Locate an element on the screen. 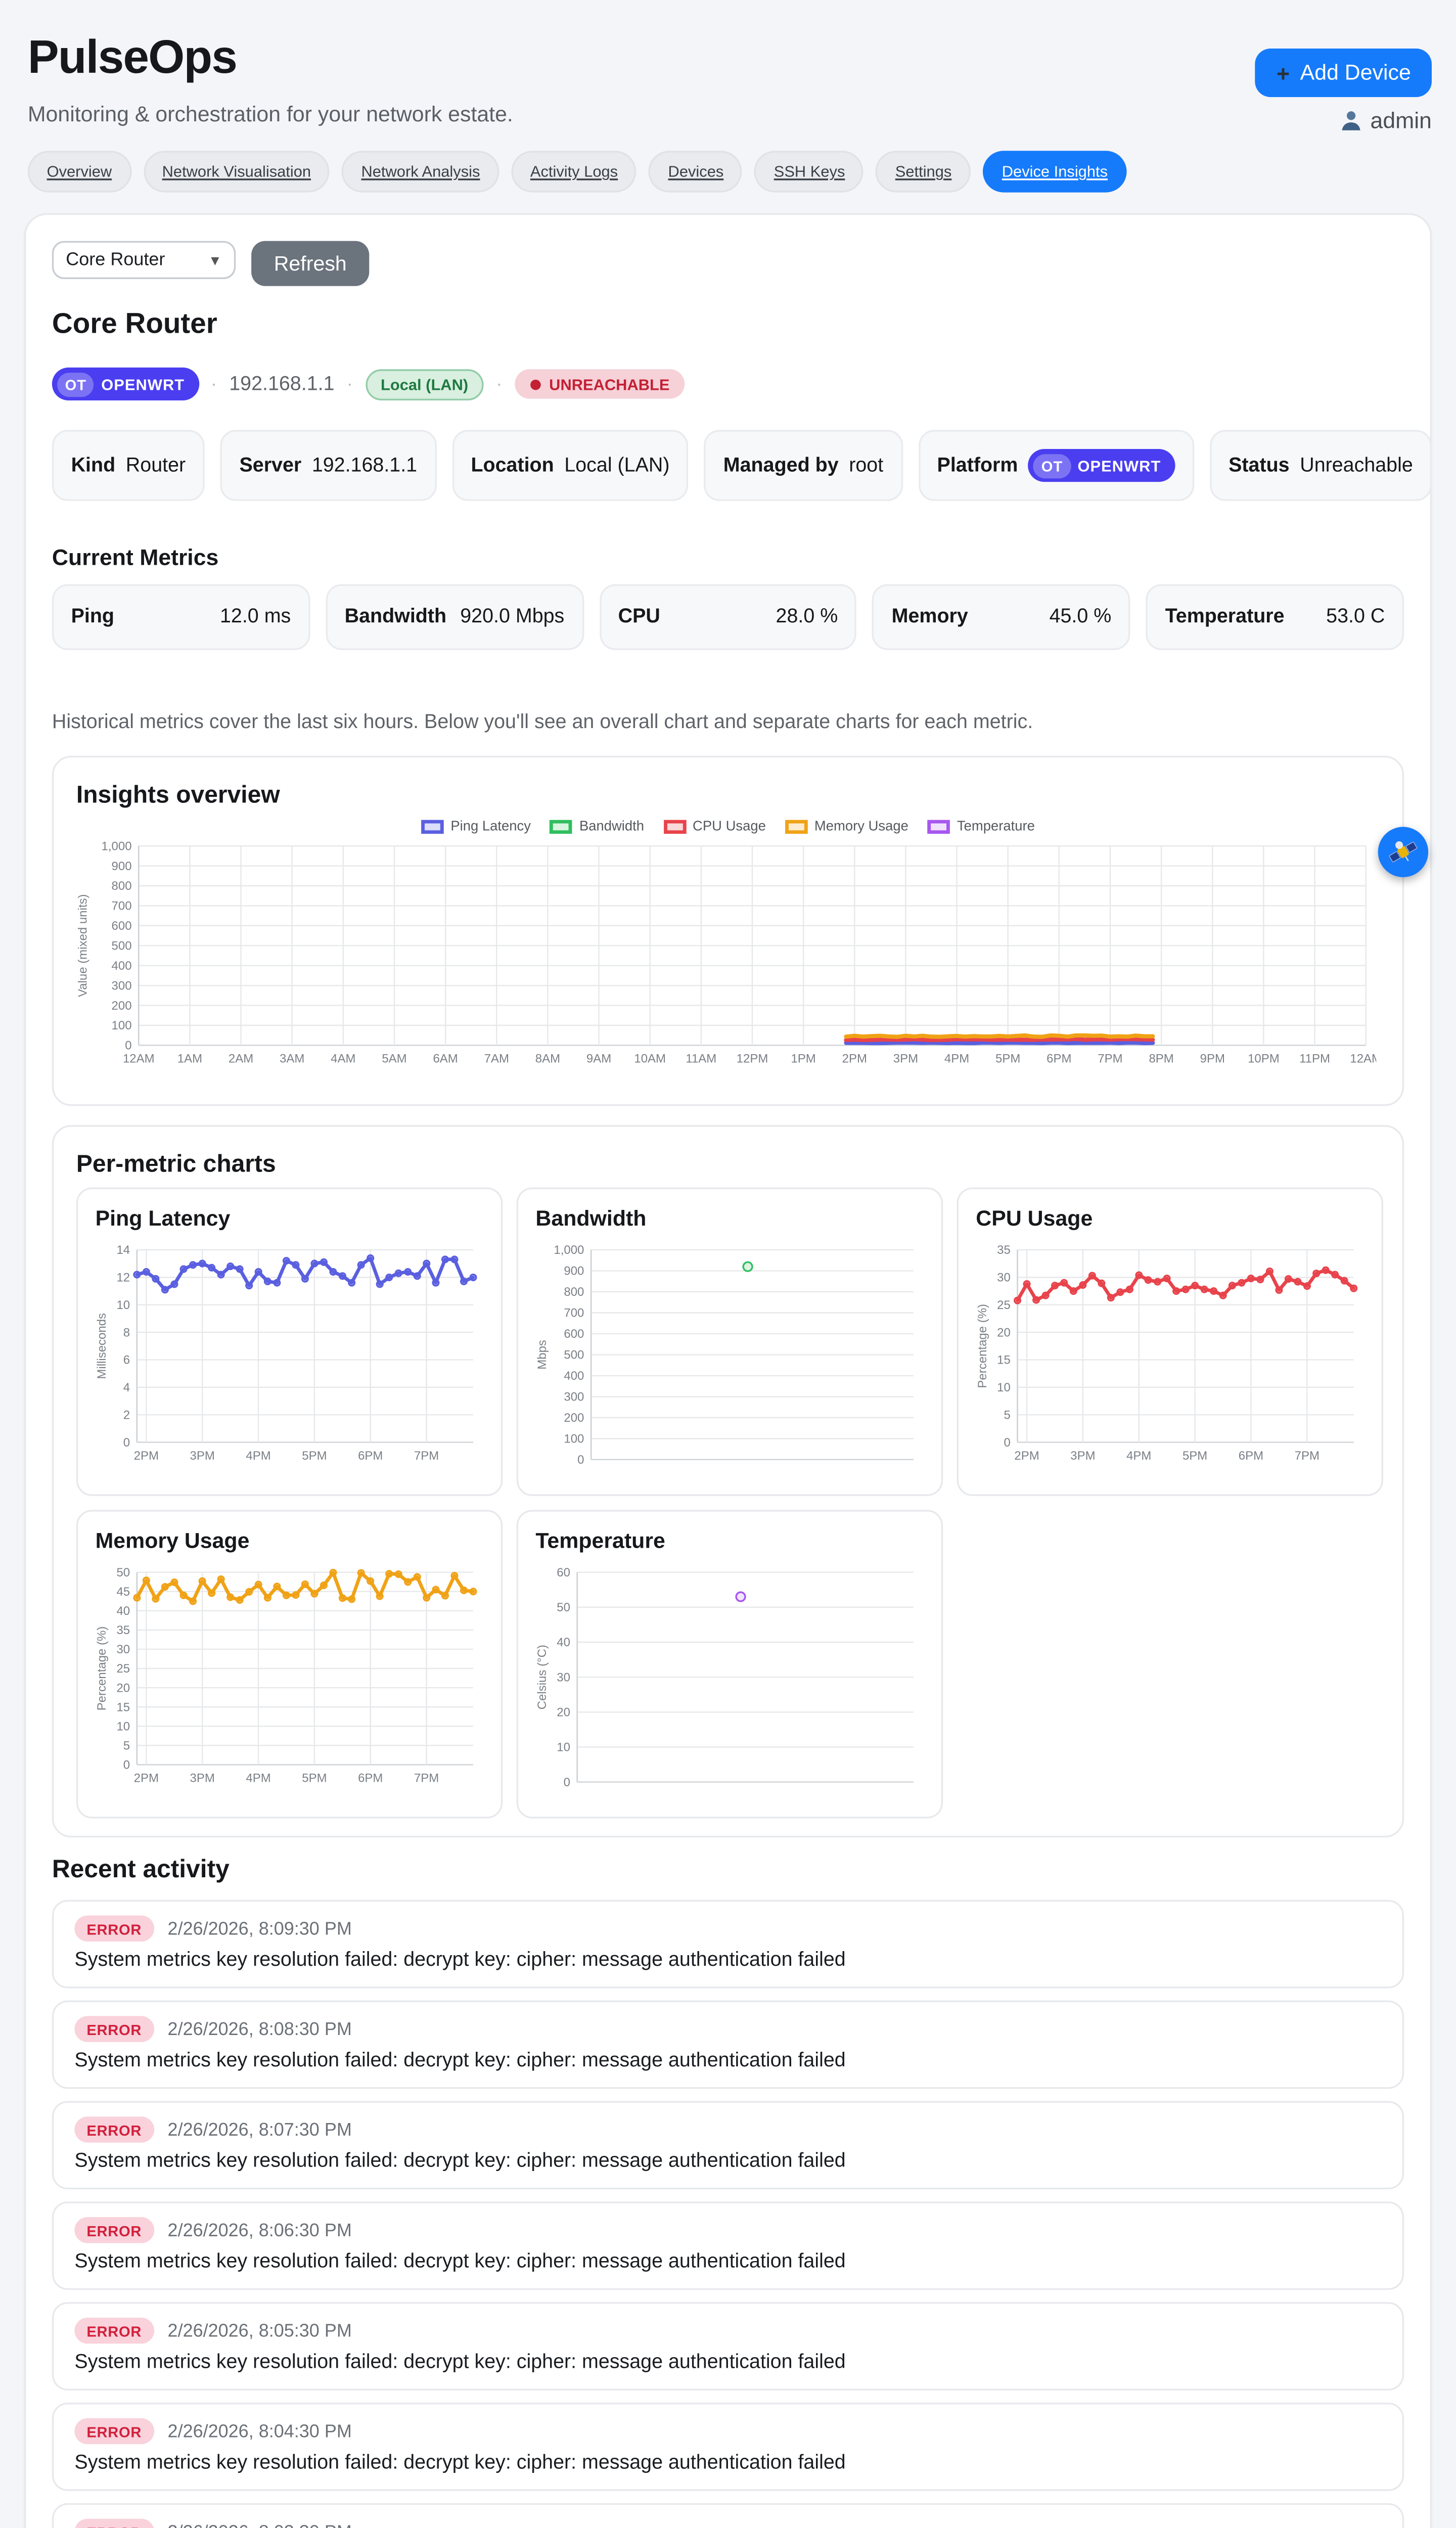 The image size is (1456, 2528). per-metric-heading: Per-metric charts is located at coordinates (176, 1163).